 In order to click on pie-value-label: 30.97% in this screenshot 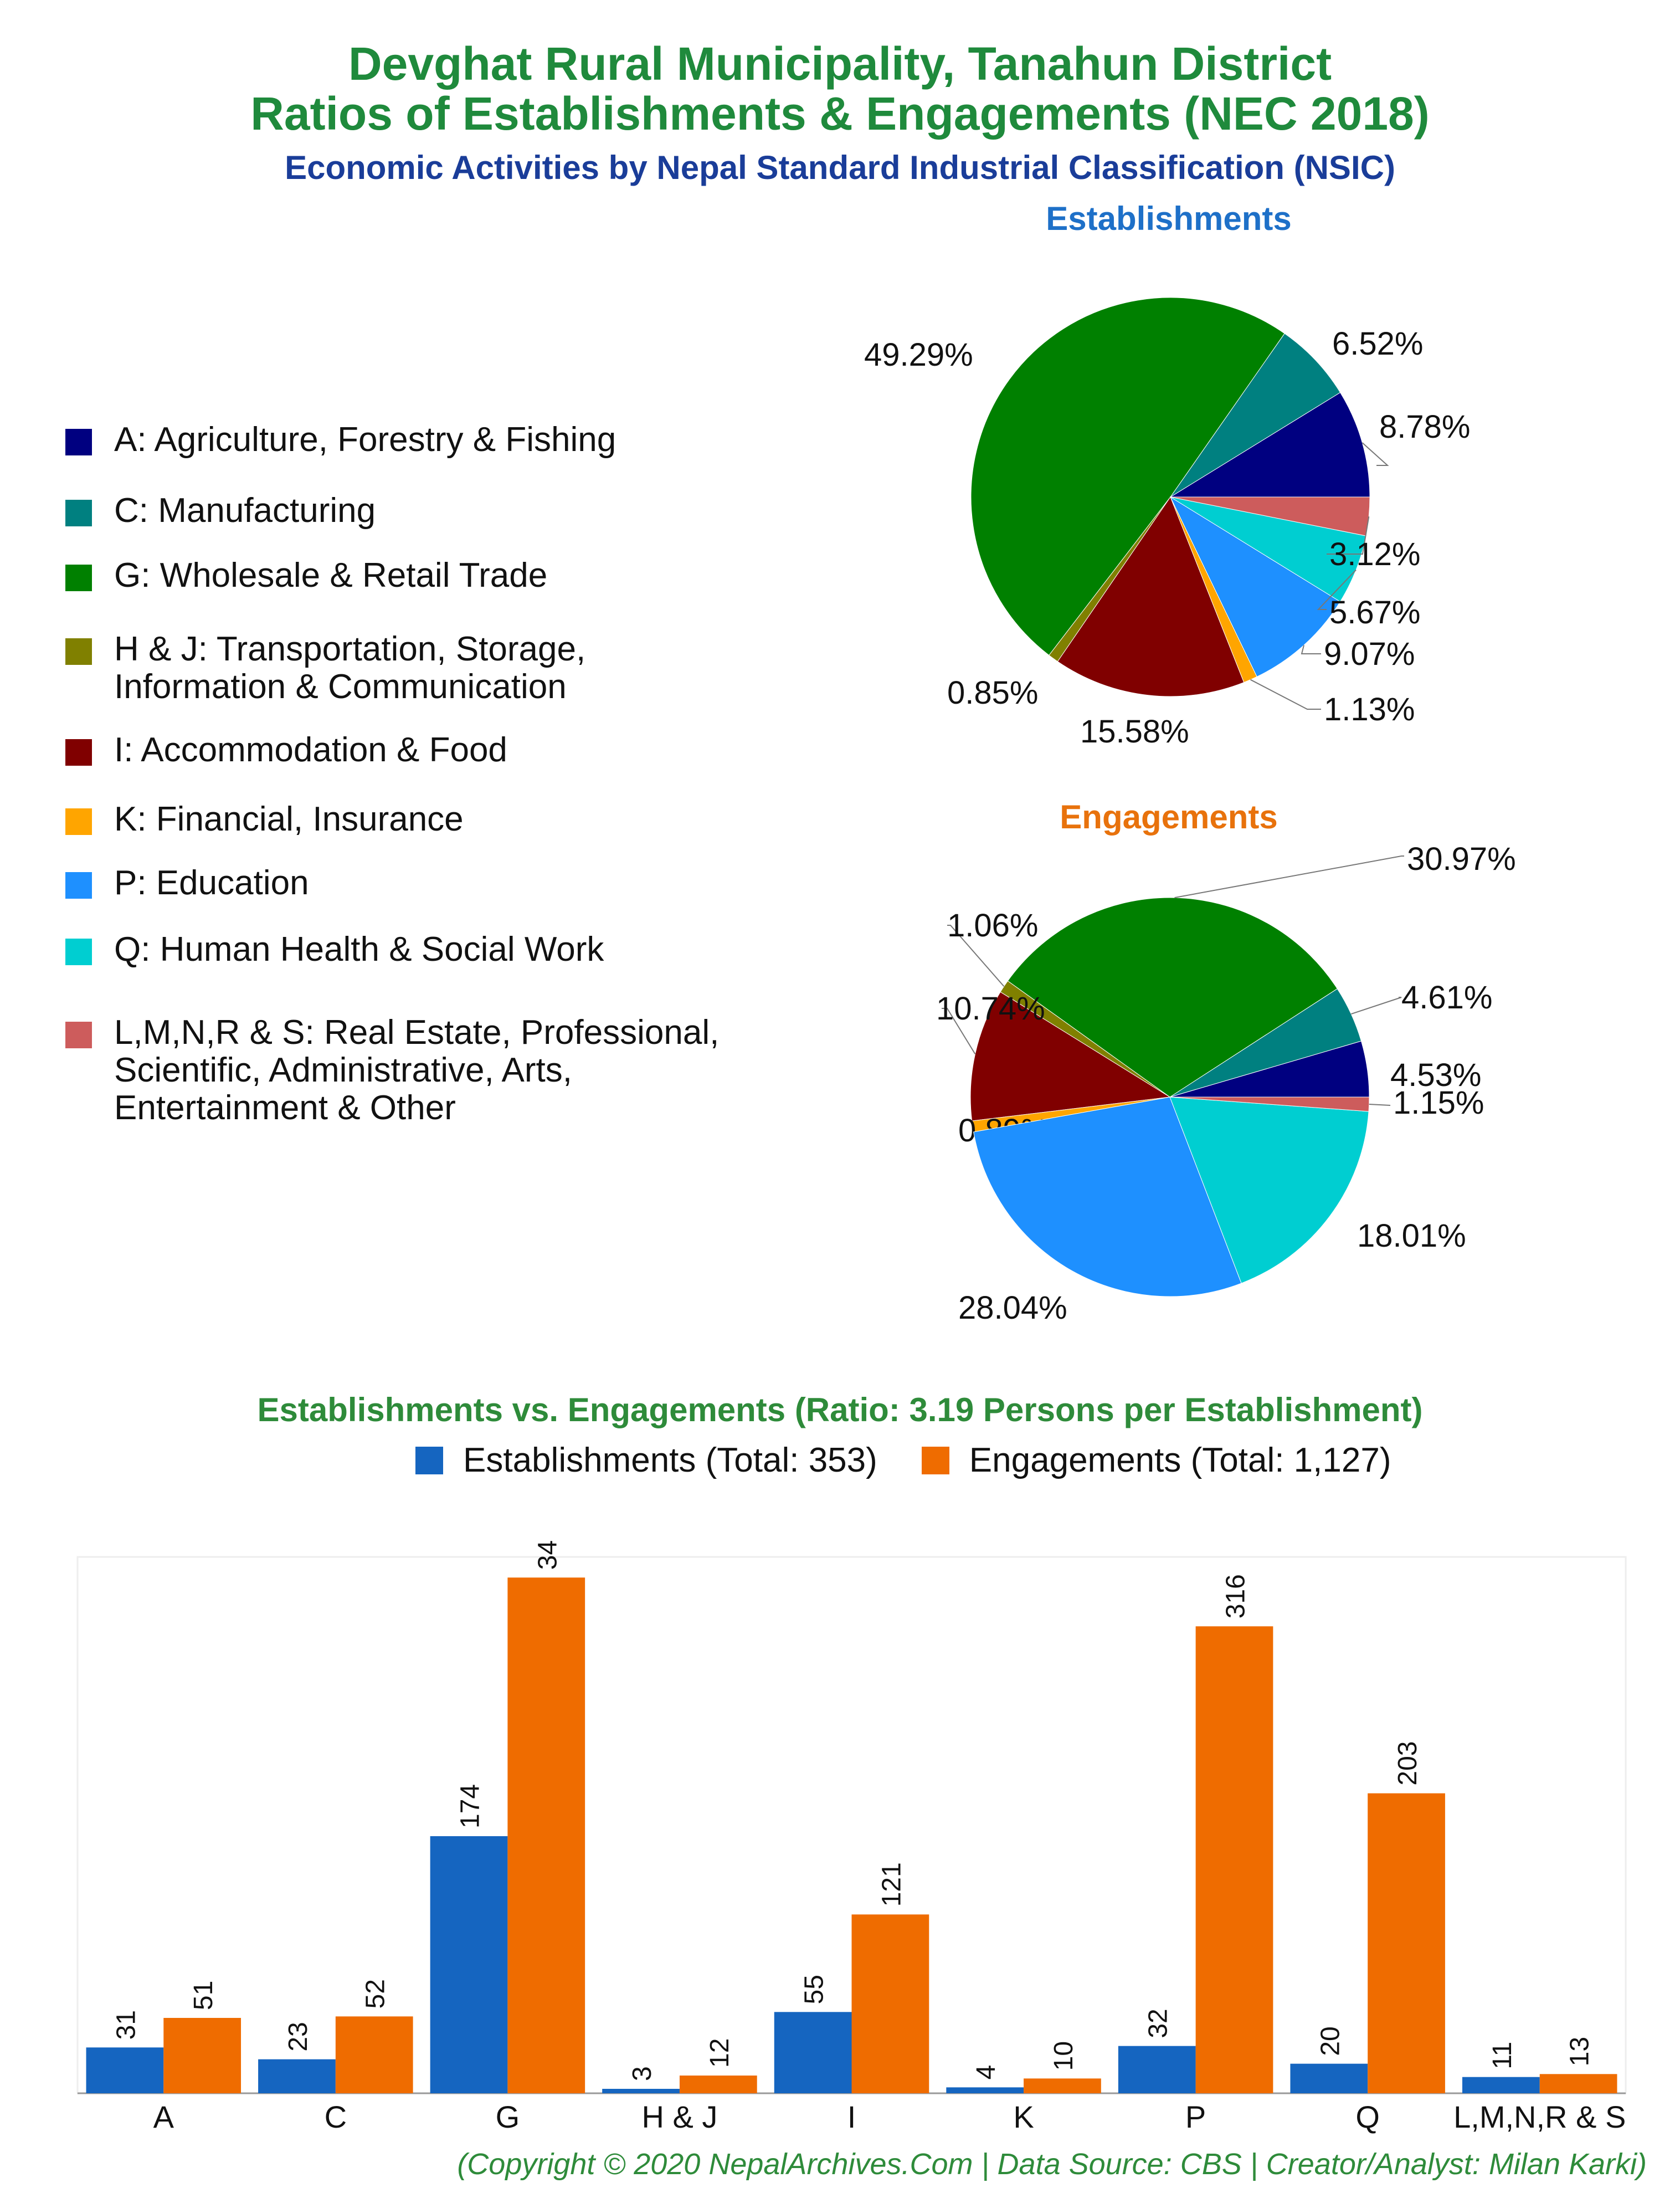, I will do `click(1461, 859)`.